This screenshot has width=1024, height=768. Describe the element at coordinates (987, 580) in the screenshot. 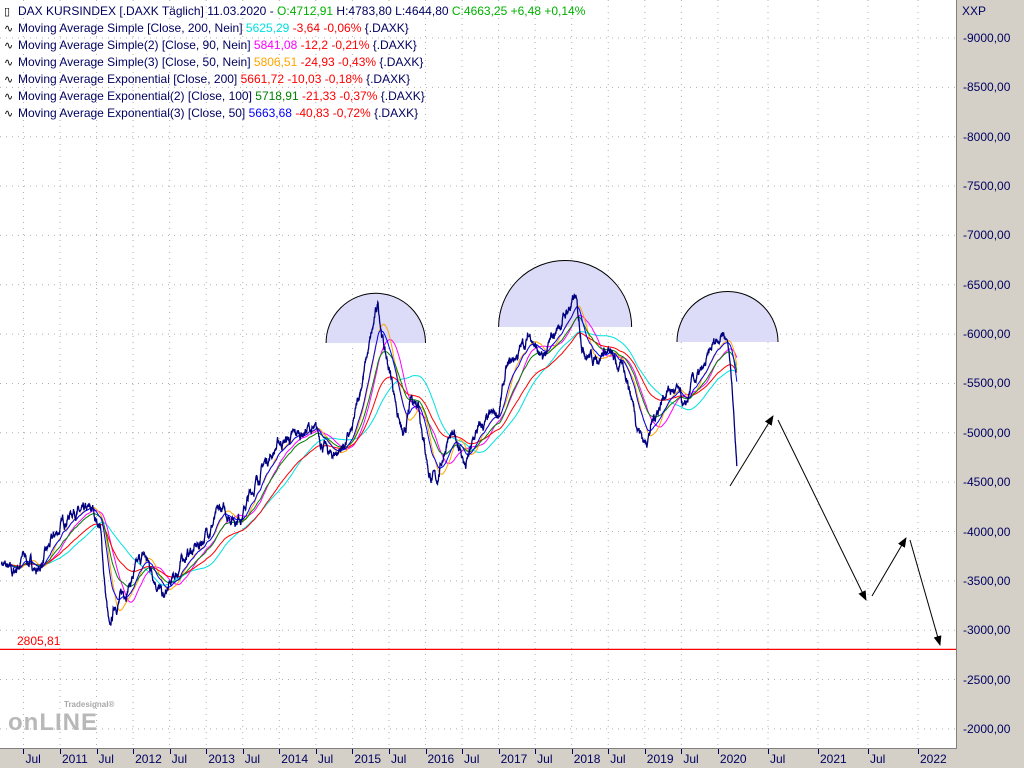

I see `y-tick-label: -3500,00` at that location.